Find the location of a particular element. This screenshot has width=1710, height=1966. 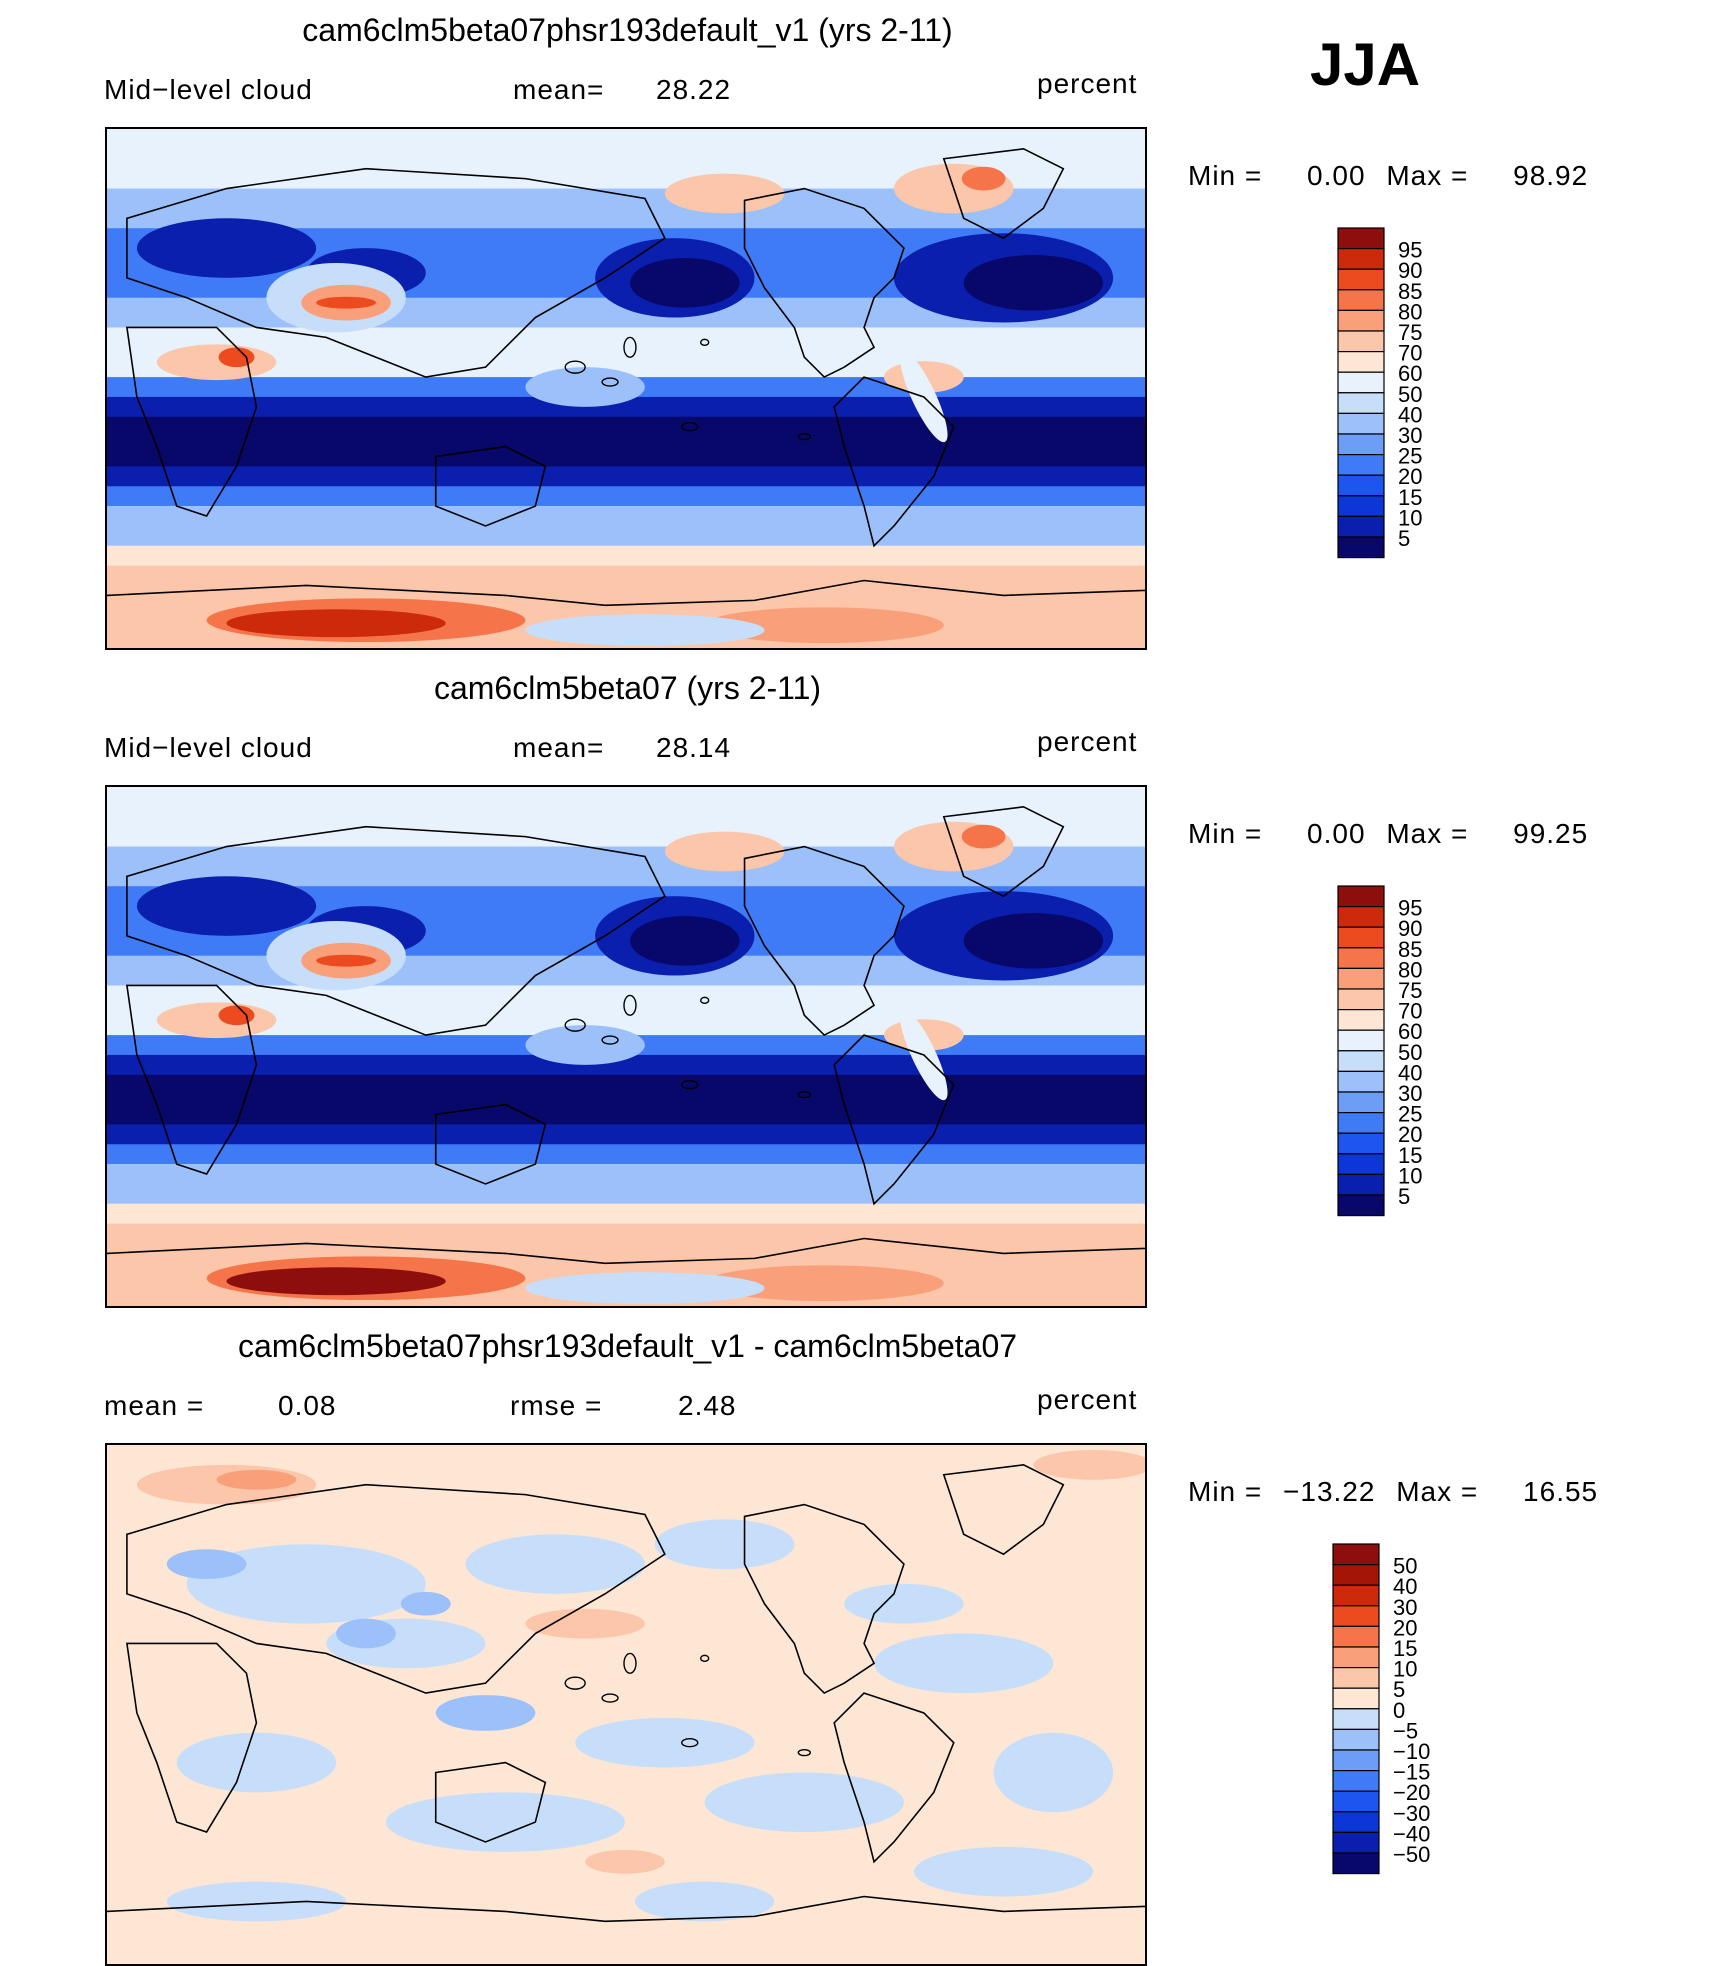

colorbar-tick-label: −10 is located at coordinates (1411, 1751).